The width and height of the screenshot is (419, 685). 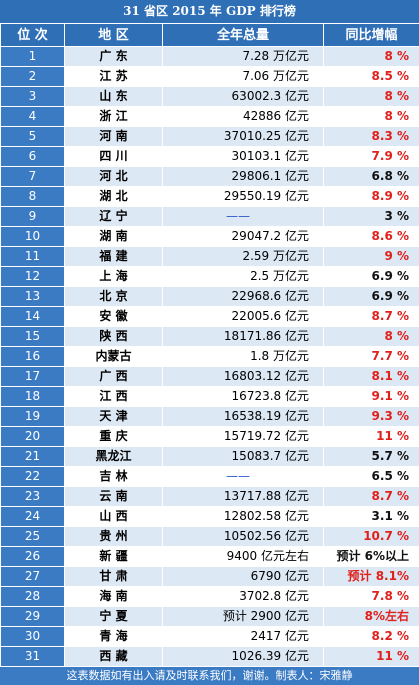 What do you see at coordinates (114, 177) in the screenshot?
I see `region-cell: 河 北` at bounding box center [114, 177].